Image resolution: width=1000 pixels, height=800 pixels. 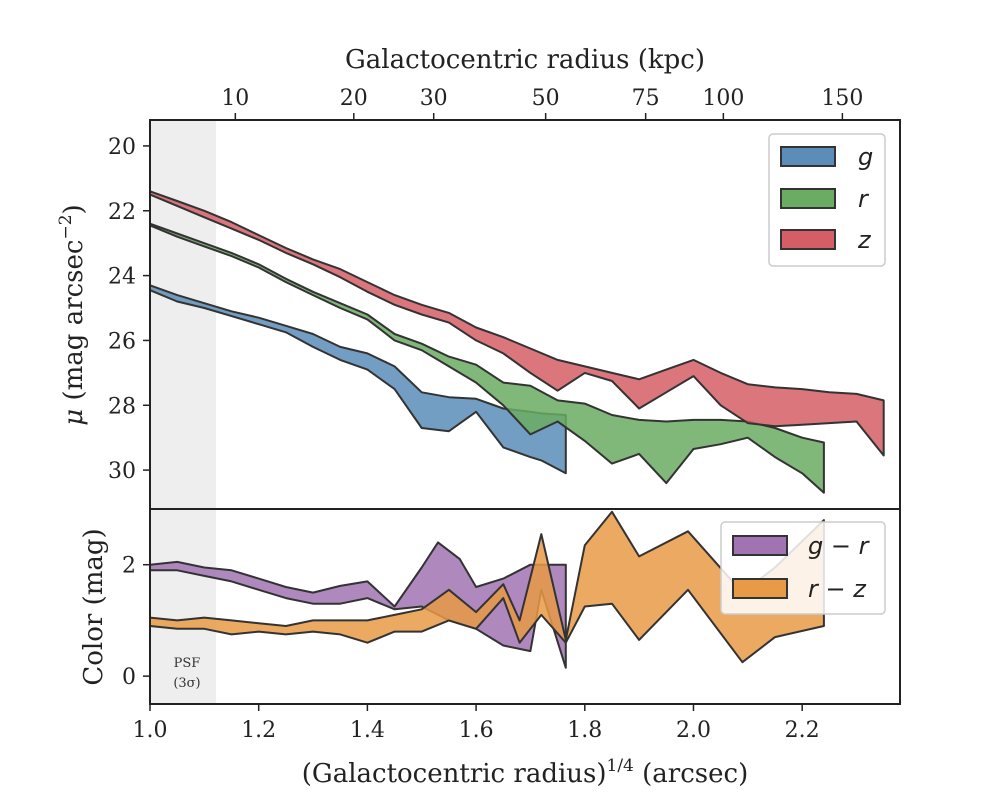 What do you see at coordinates (865, 157) in the screenshot?
I see `legend-label-g: g` at bounding box center [865, 157].